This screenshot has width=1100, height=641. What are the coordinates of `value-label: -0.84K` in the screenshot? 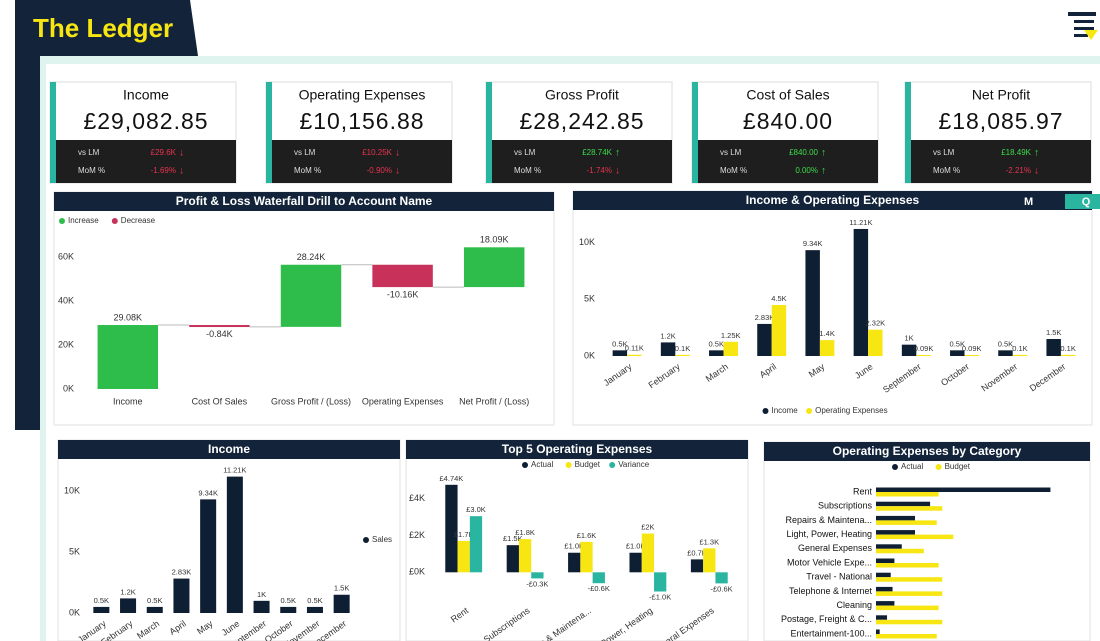 It's located at (219, 334).